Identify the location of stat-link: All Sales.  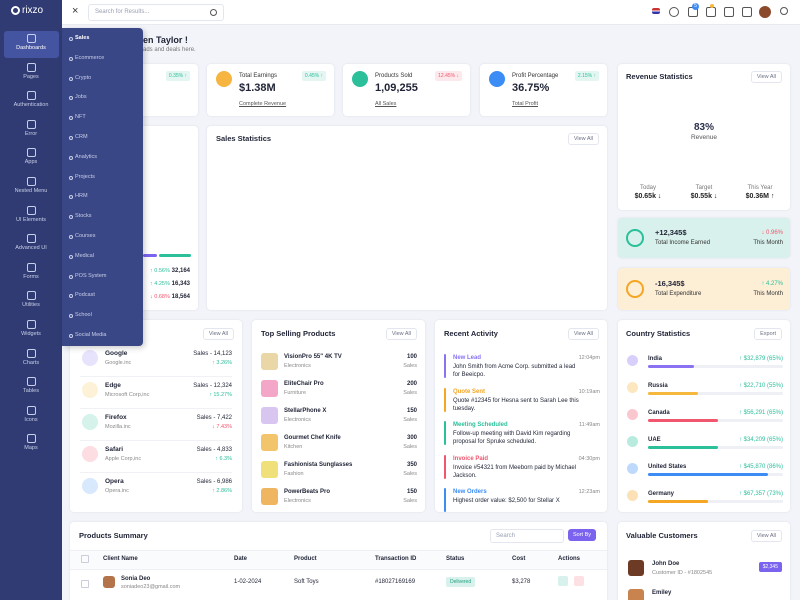
(386, 104).